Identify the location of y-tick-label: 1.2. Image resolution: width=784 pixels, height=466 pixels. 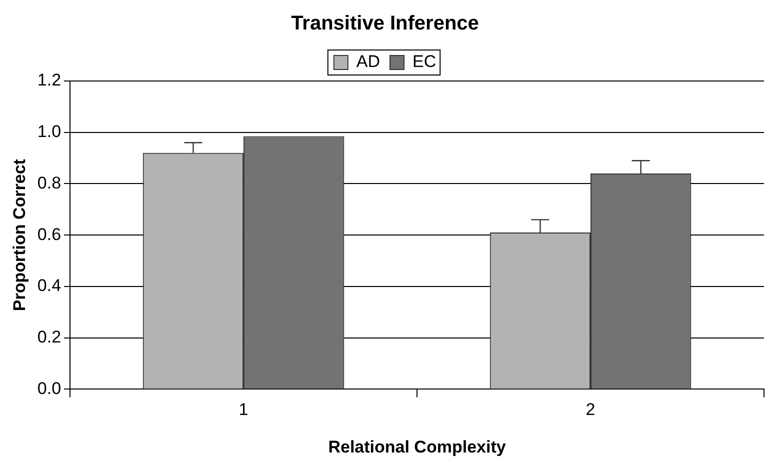
(49, 80).